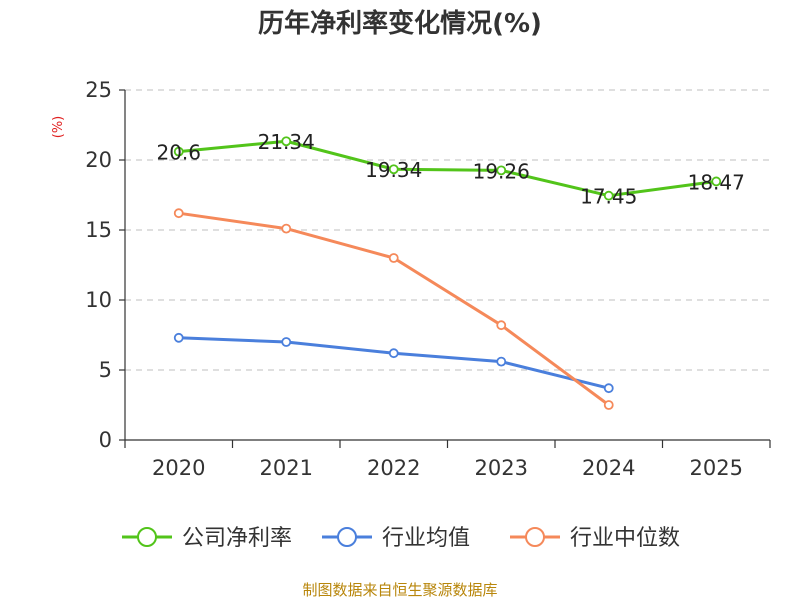 The height and width of the screenshot is (600, 800). What do you see at coordinates (426, 538) in the screenshot?
I see `legend-label-1: 行业均值` at bounding box center [426, 538].